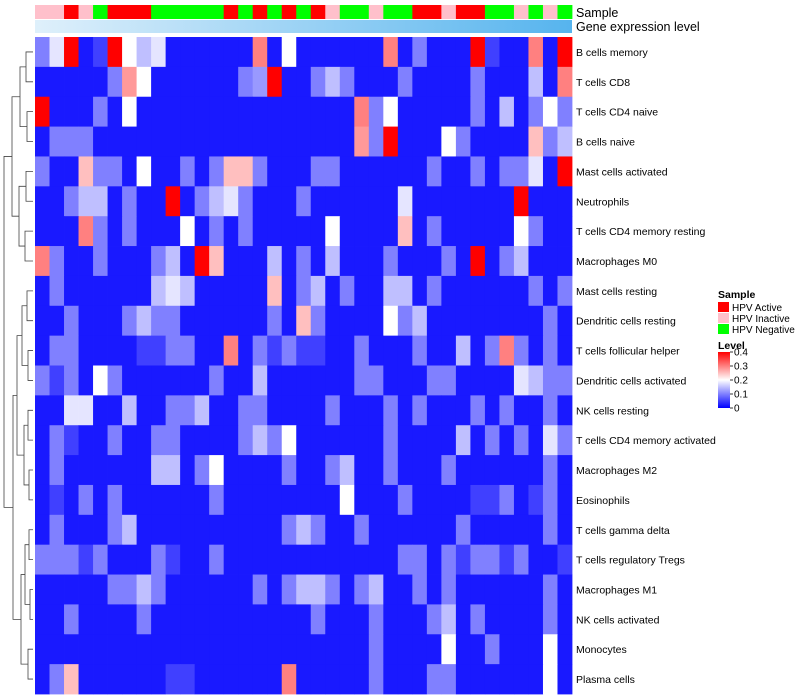  Describe the element at coordinates (640, 232) in the screenshot. I see `row-label: T cells CD4 memory resting` at that location.